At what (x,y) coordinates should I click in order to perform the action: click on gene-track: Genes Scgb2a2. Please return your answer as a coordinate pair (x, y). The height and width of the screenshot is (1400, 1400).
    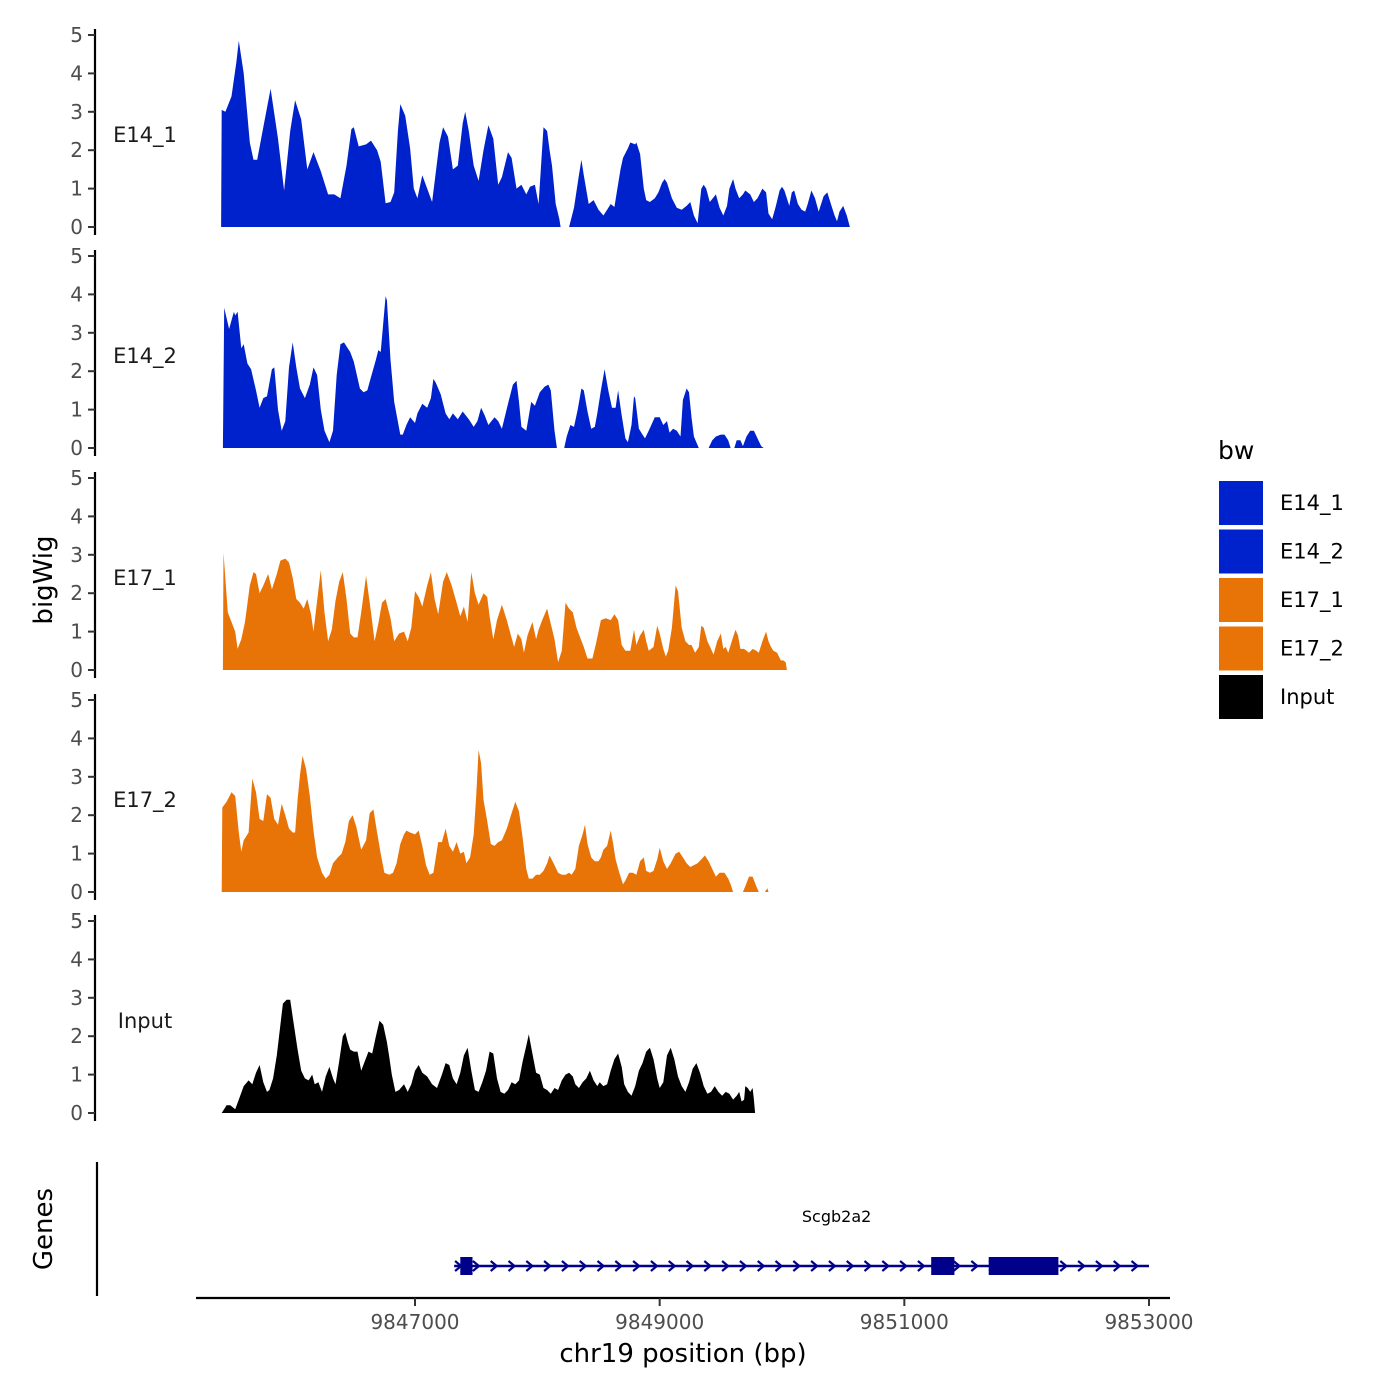
    Looking at the image, I should click on (589, 1229).